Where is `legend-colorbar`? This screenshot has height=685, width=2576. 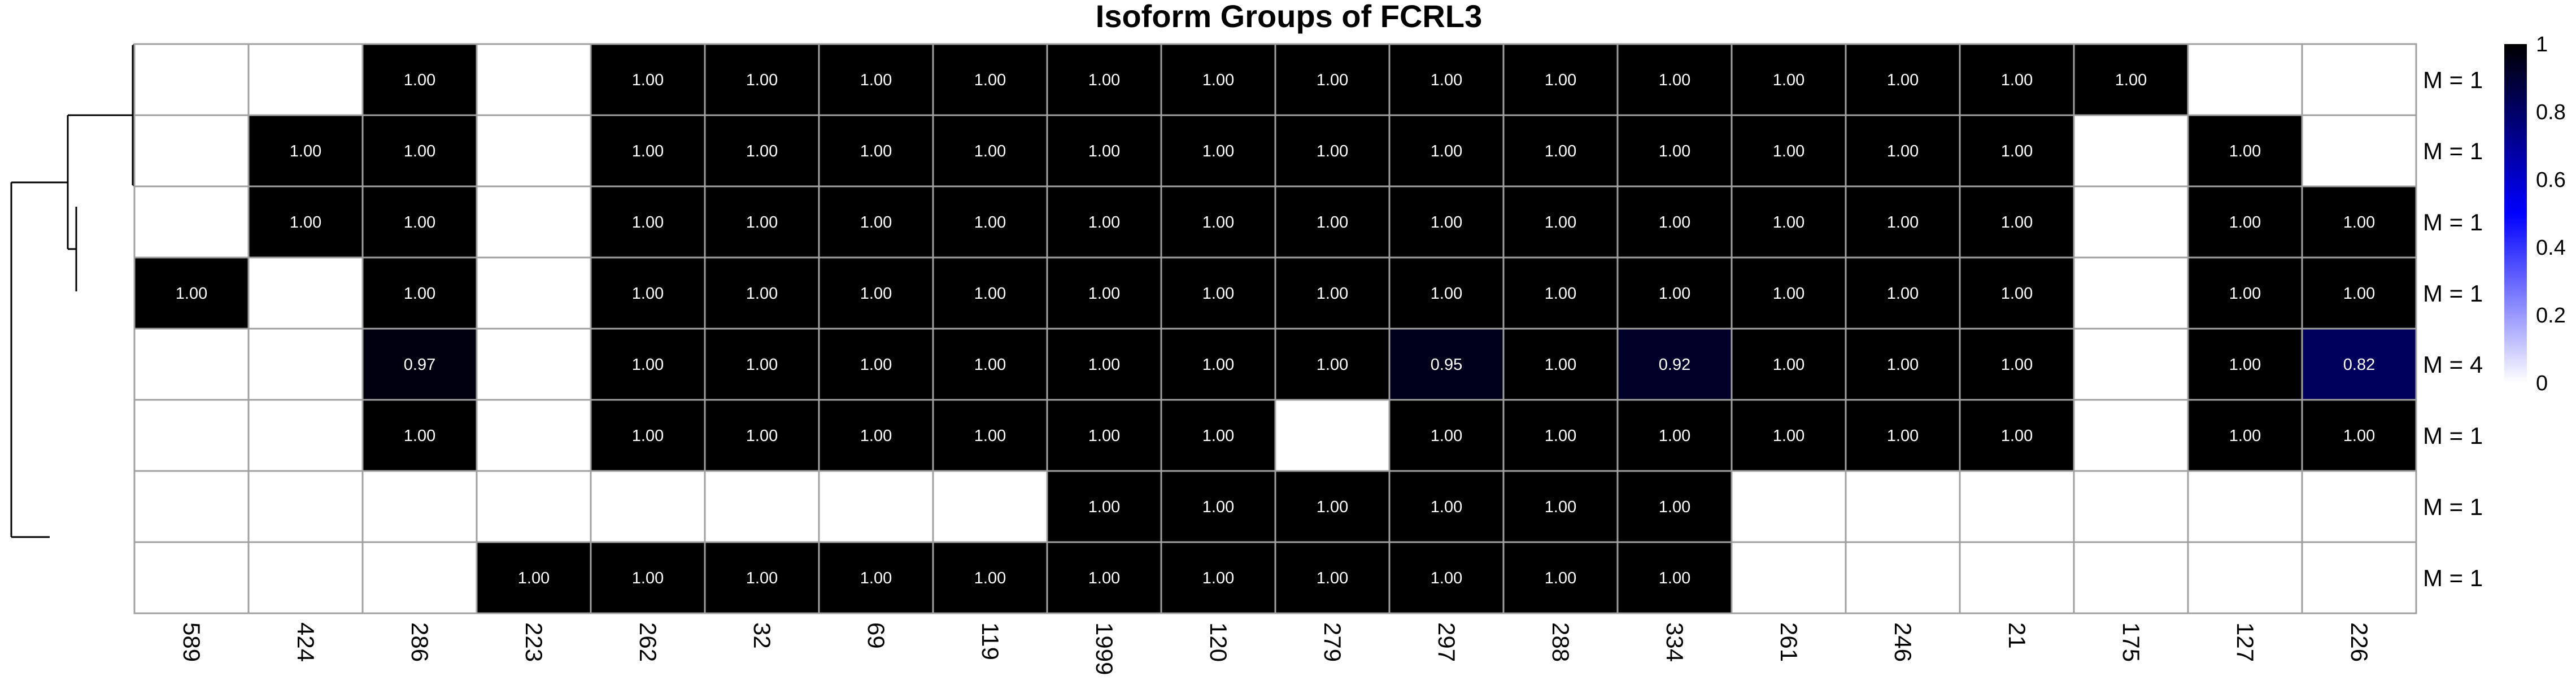 legend-colorbar is located at coordinates (2515, 214).